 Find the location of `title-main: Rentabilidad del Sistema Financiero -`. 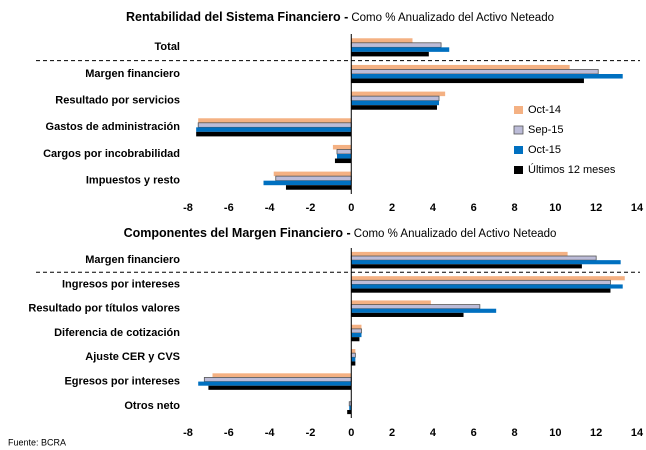

title-main: Rentabilidad del Sistema Financiero - is located at coordinates (237, 17).